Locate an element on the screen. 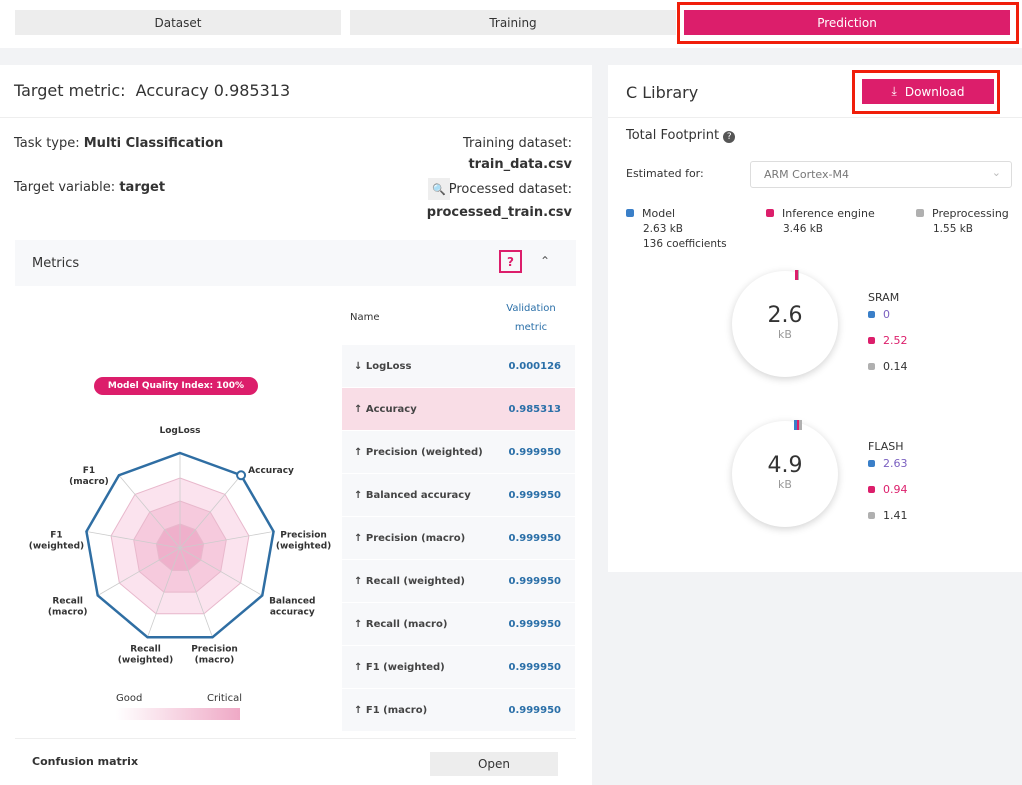  table-row: ↑ Recall (weighted) 0.999950 is located at coordinates (458, 581).